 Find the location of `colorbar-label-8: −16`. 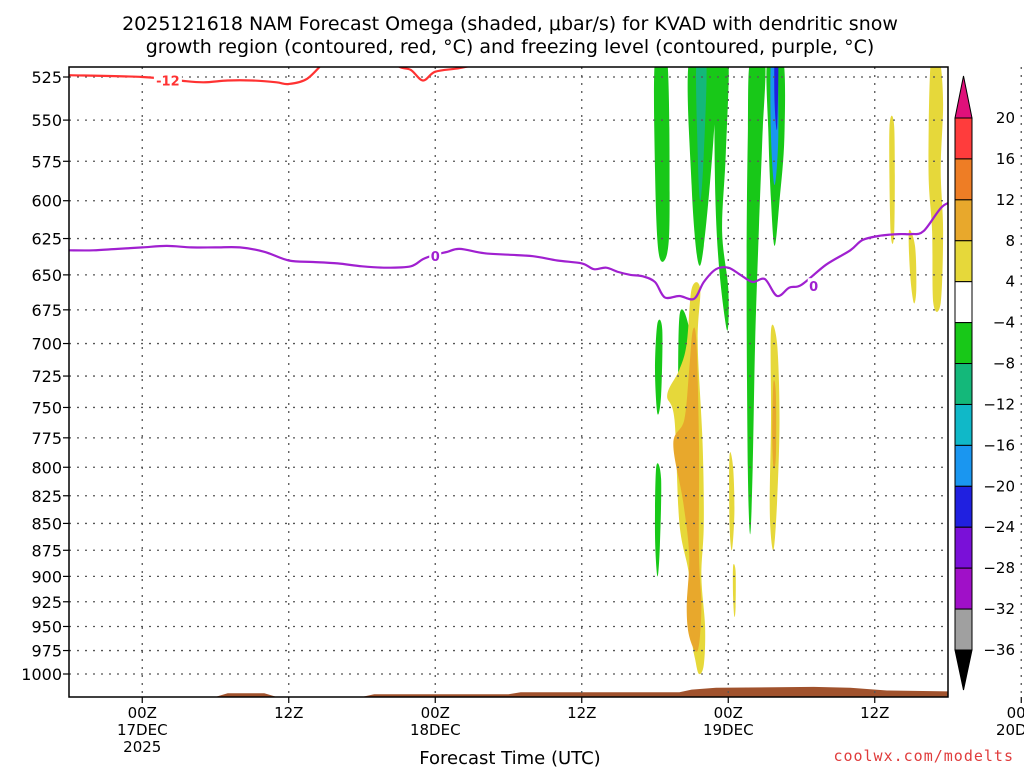

colorbar-label-8: −16 is located at coordinates (999, 445).